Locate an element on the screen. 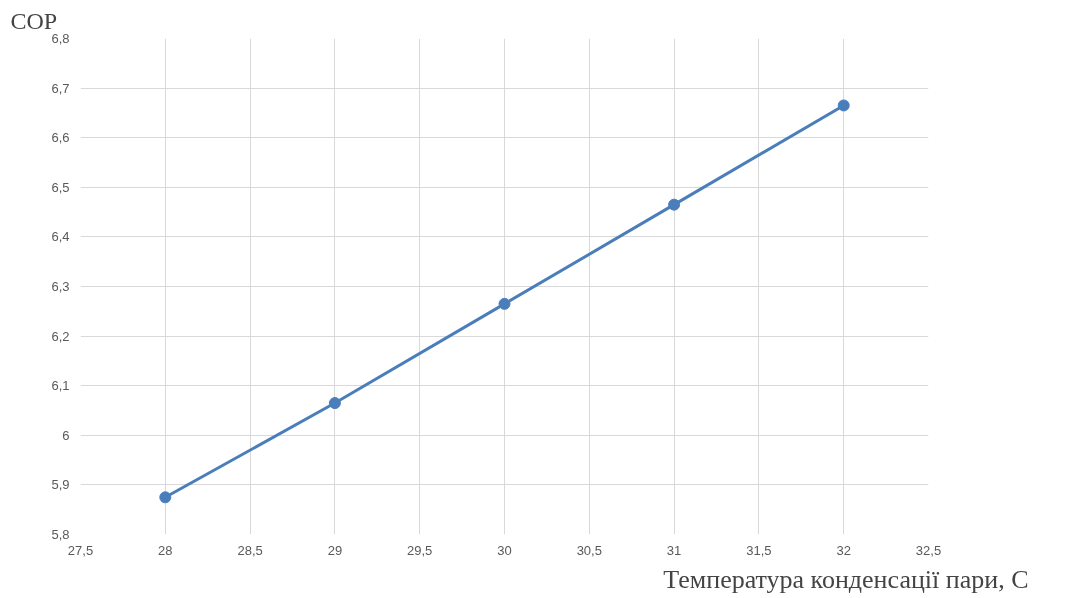 The height and width of the screenshot is (598, 1068). x-tick-label: 32 is located at coordinates (843, 550).